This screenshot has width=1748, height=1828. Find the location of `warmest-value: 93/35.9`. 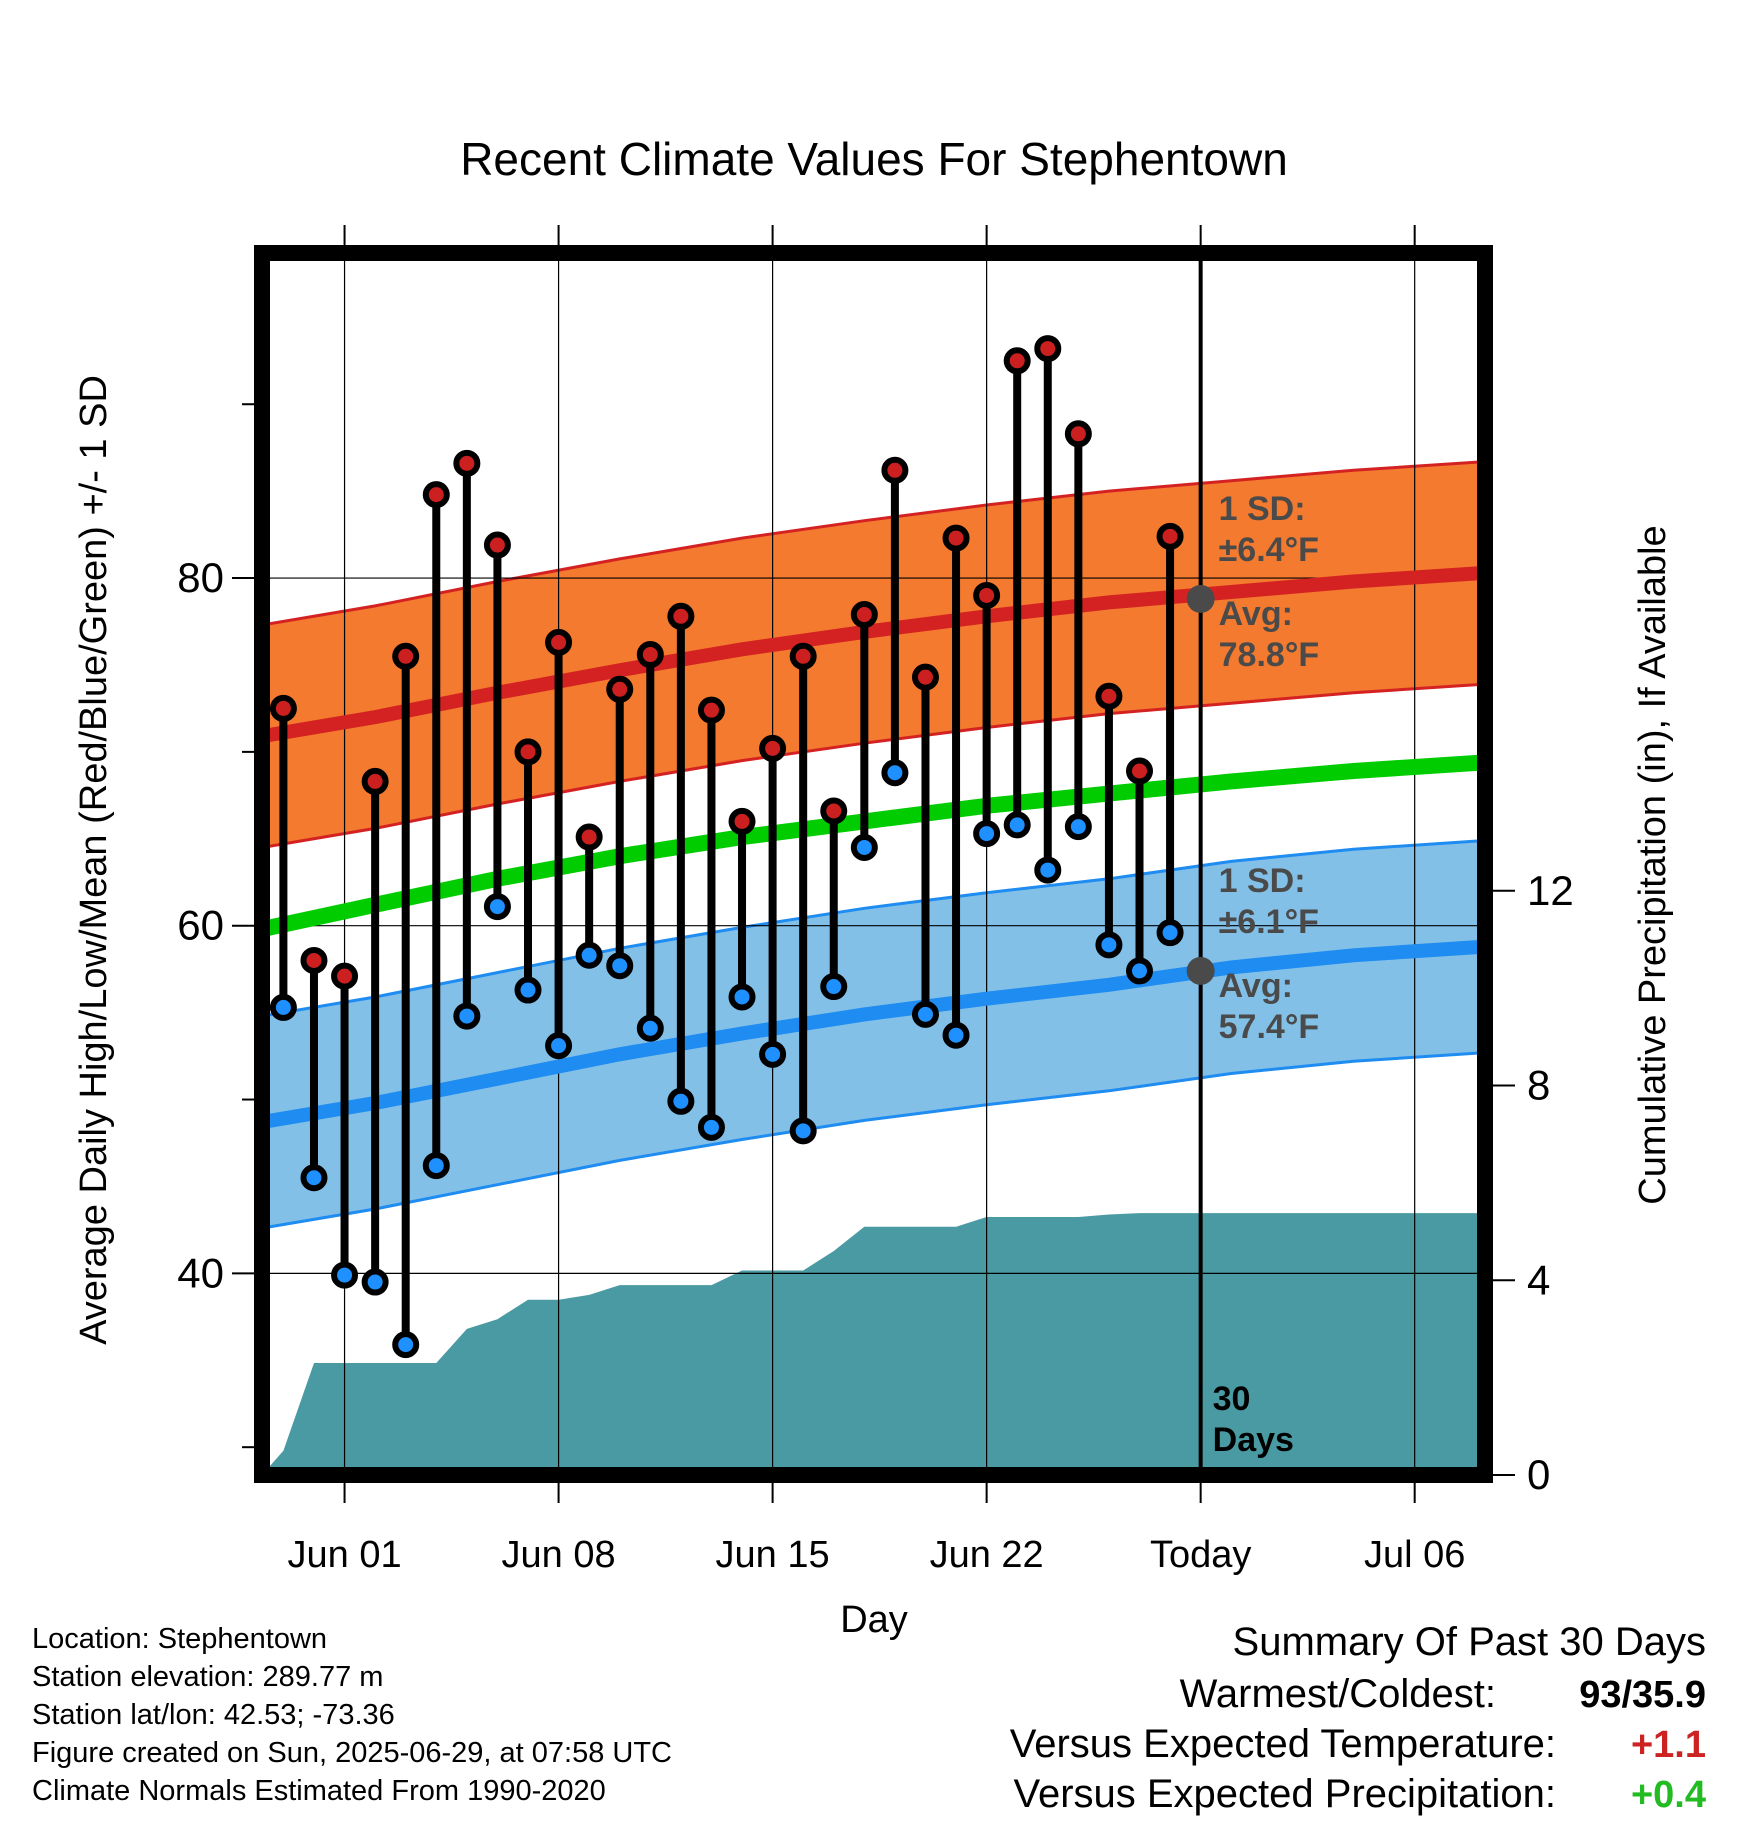

warmest-value: 93/35.9 is located at coordinates (1642, 1695).